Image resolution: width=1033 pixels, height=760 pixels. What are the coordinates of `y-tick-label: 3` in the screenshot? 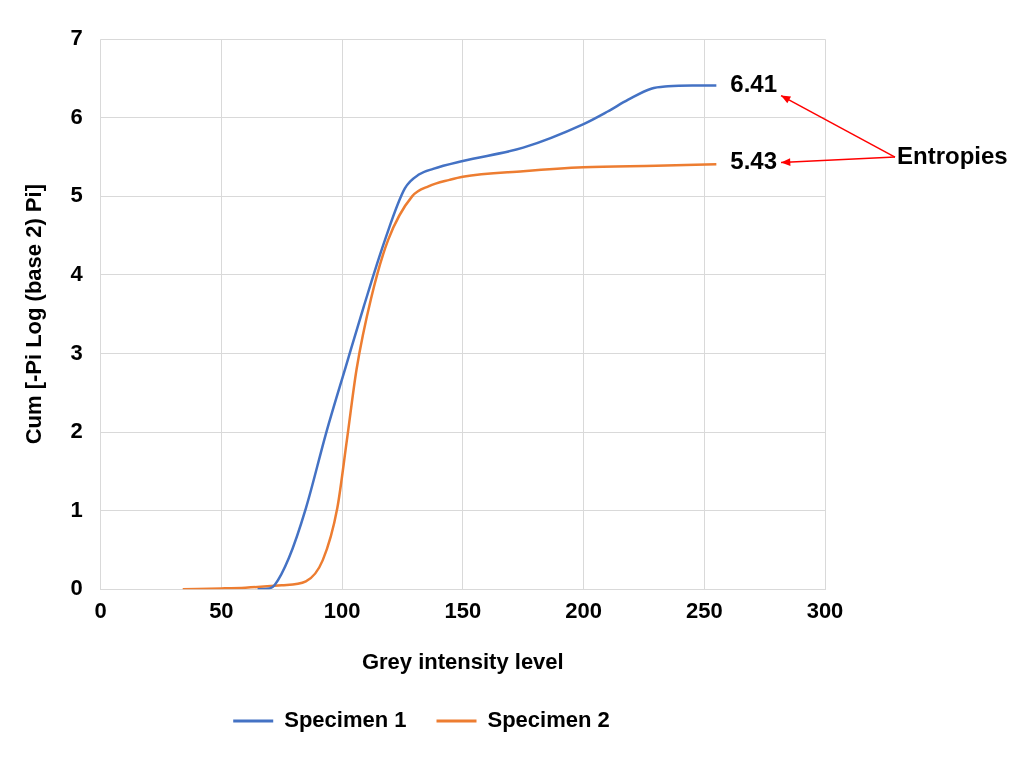 It's located at (76, 352).